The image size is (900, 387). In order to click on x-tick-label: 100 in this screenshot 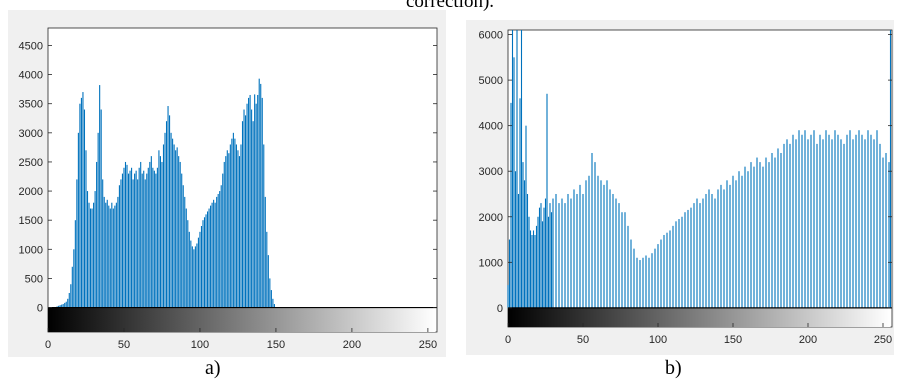, I will do `click(658, 340)`.